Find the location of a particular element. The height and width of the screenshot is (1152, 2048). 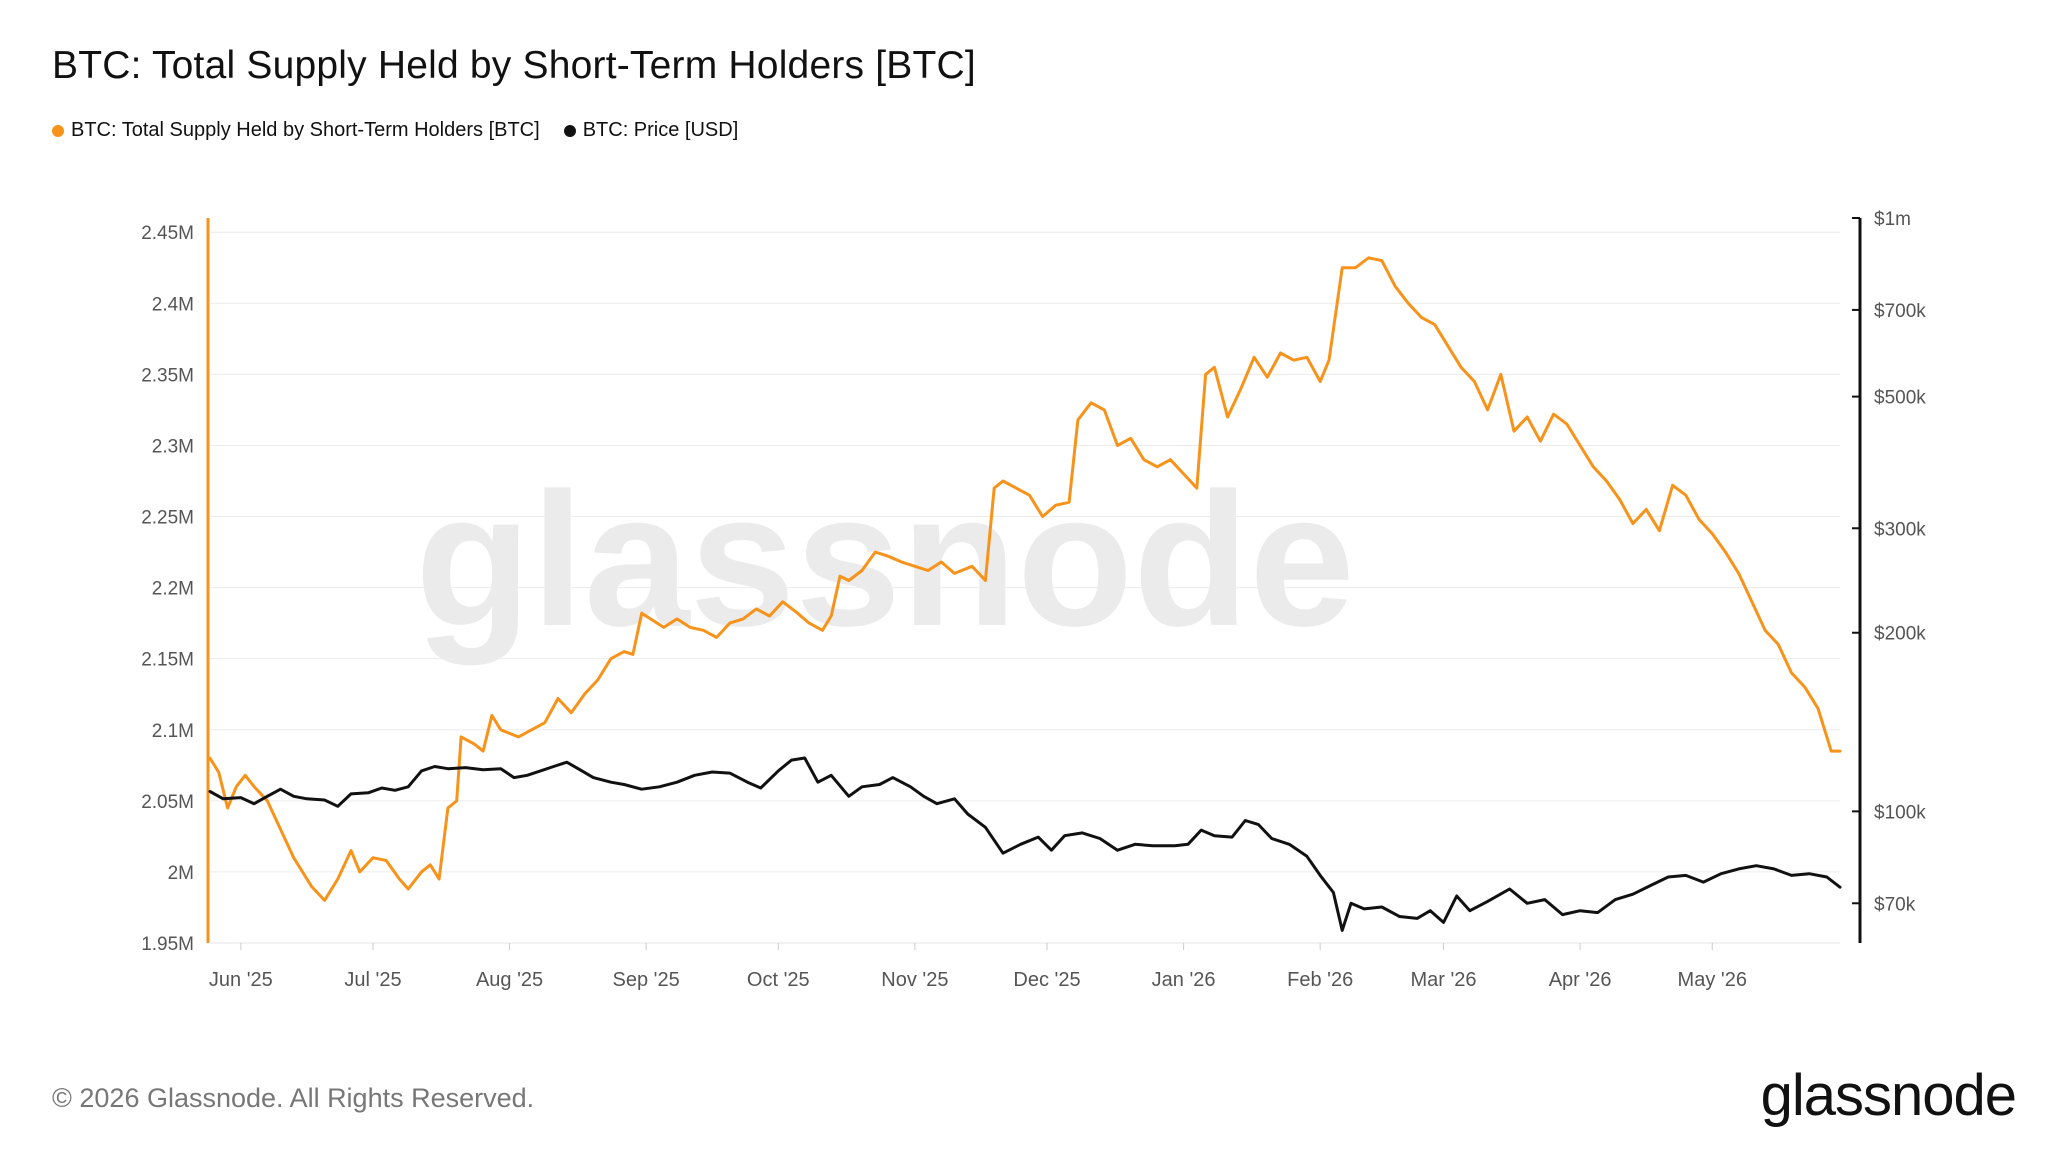

x-tick-label: Jan '26 is located at coordinates (1184, 980).